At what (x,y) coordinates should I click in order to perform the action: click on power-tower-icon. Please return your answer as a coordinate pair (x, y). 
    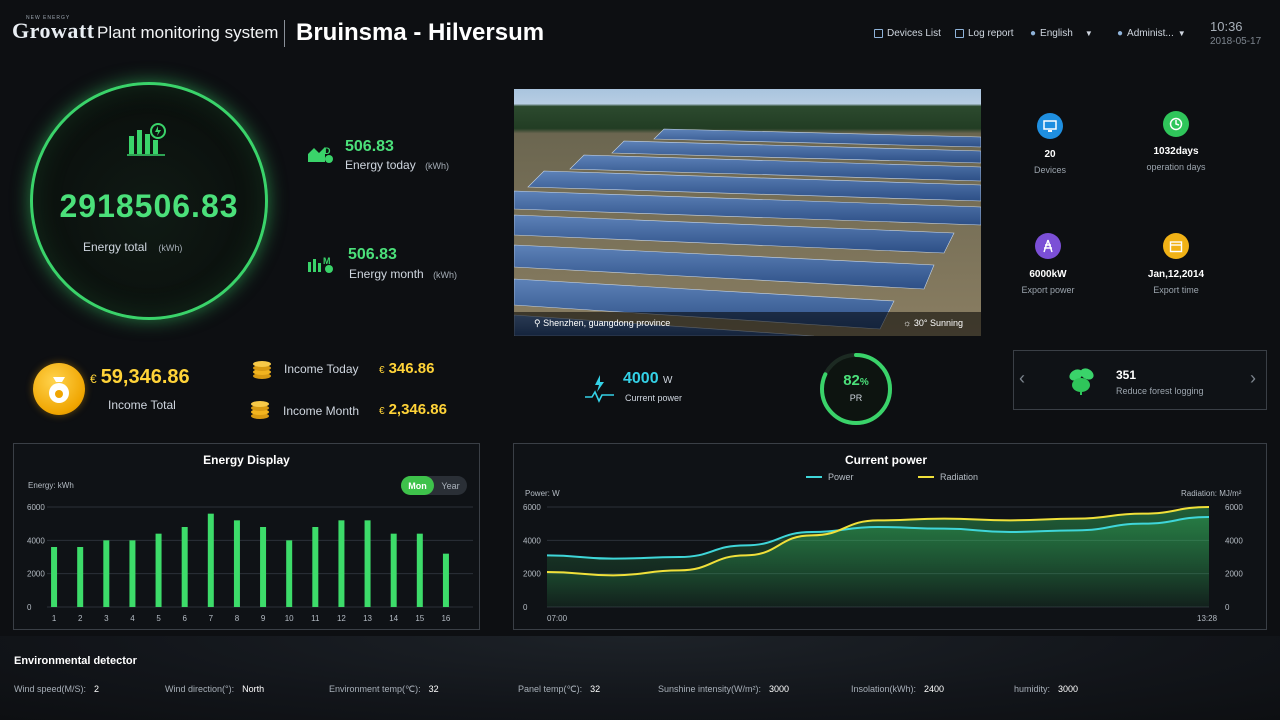
    Looking at the image, I should click on (1048, 246).